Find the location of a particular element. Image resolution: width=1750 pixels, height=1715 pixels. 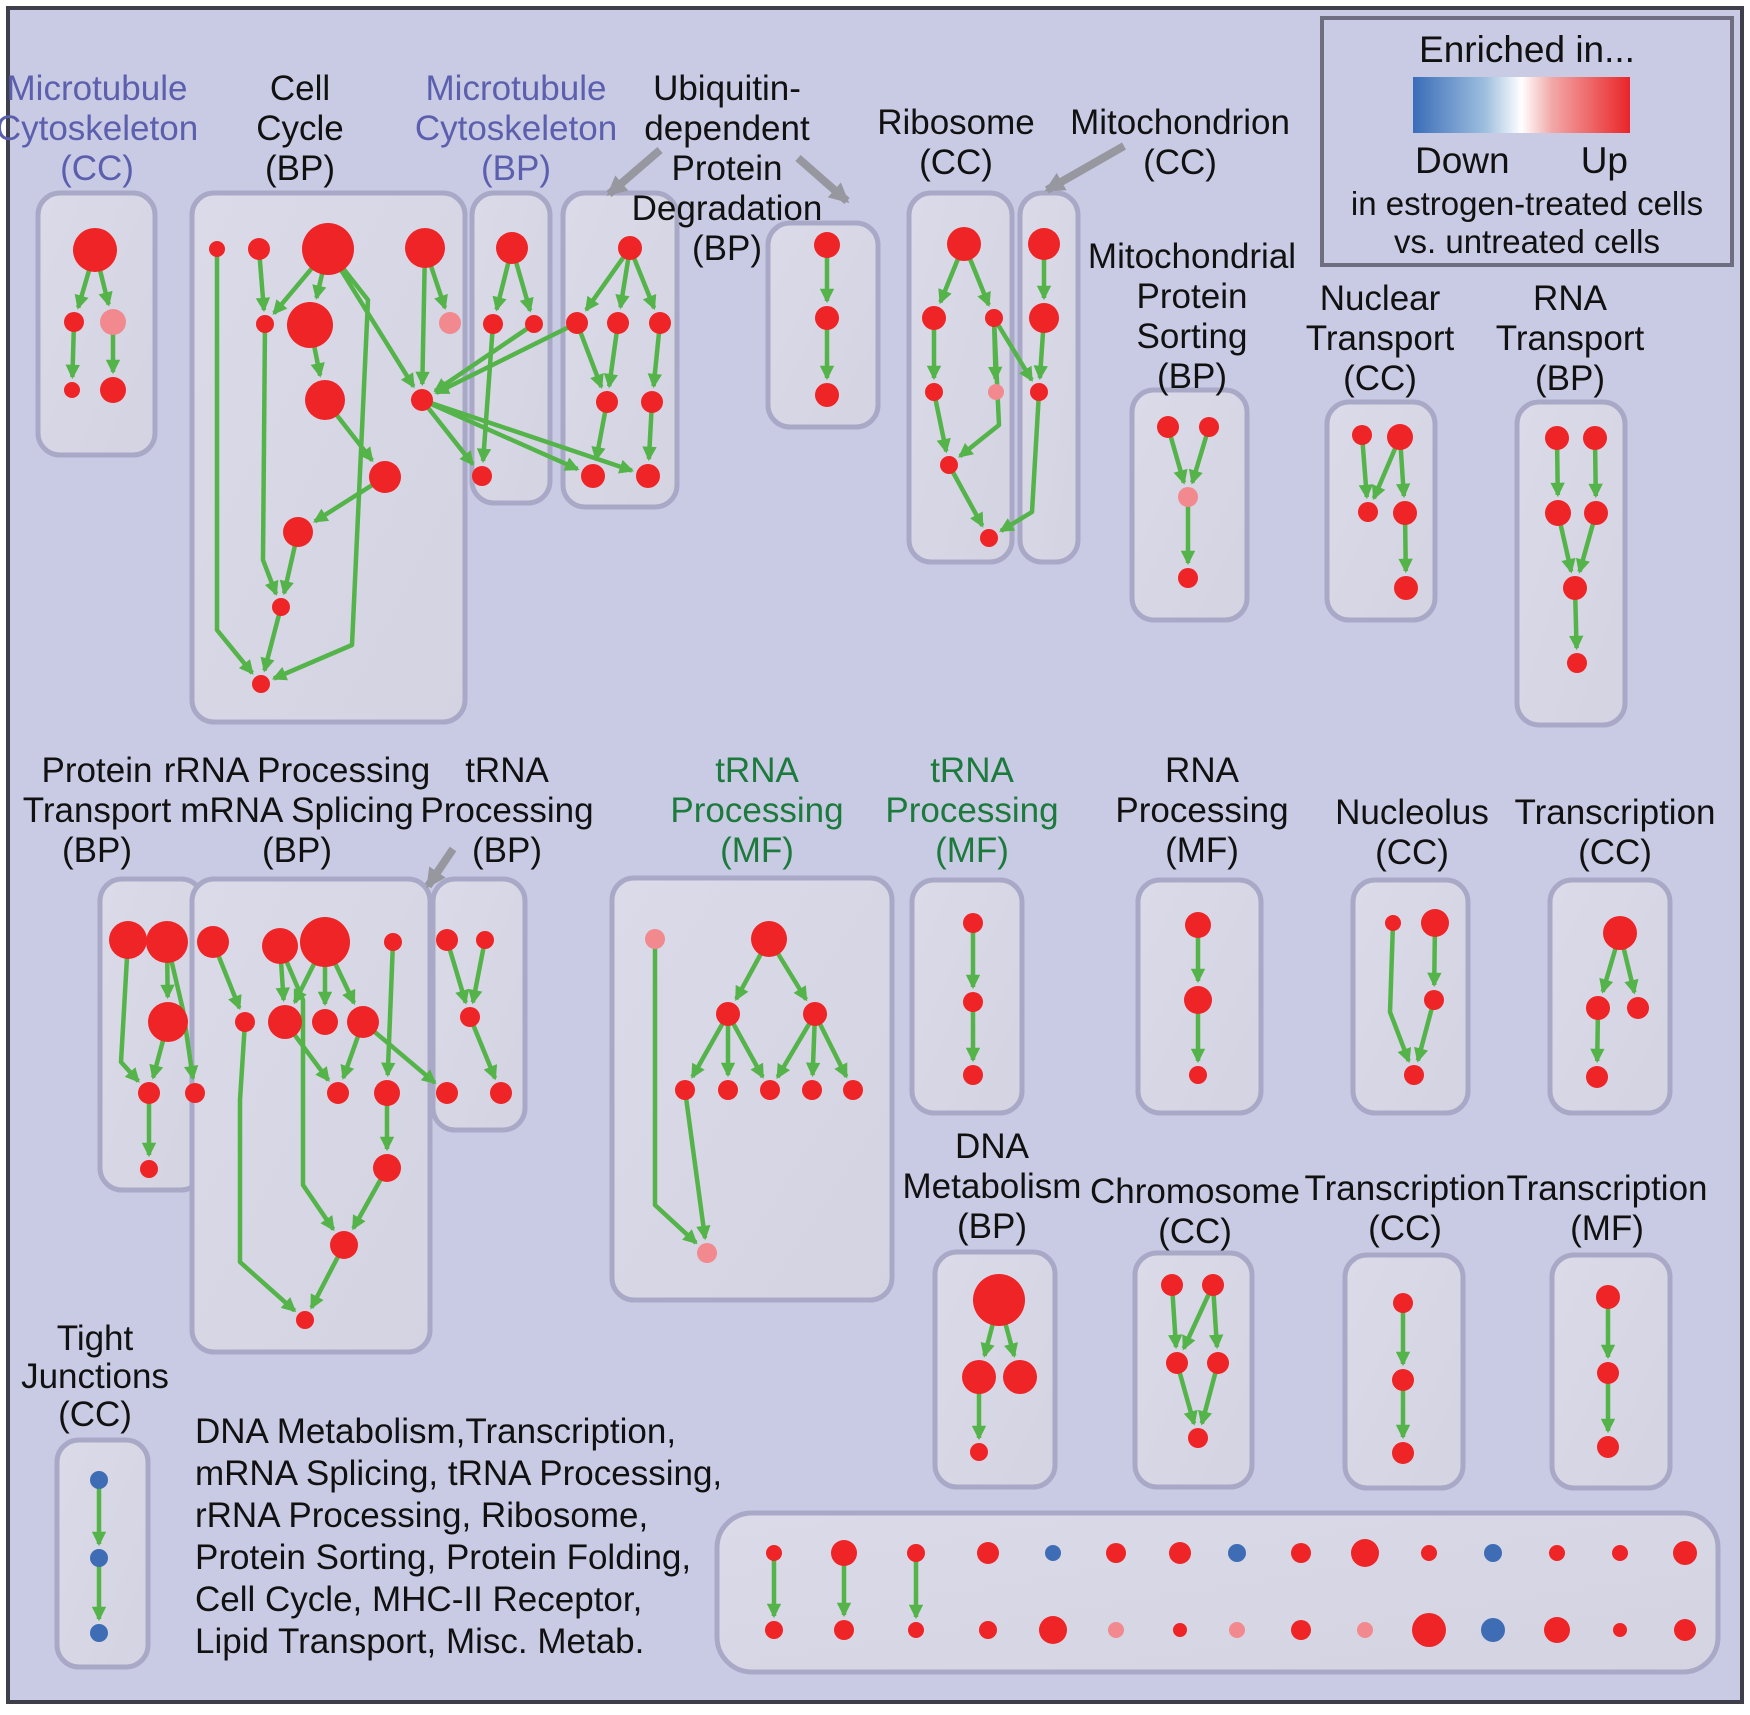

cluster-nuclear-transport-box is located at coordinates (1381, 511).